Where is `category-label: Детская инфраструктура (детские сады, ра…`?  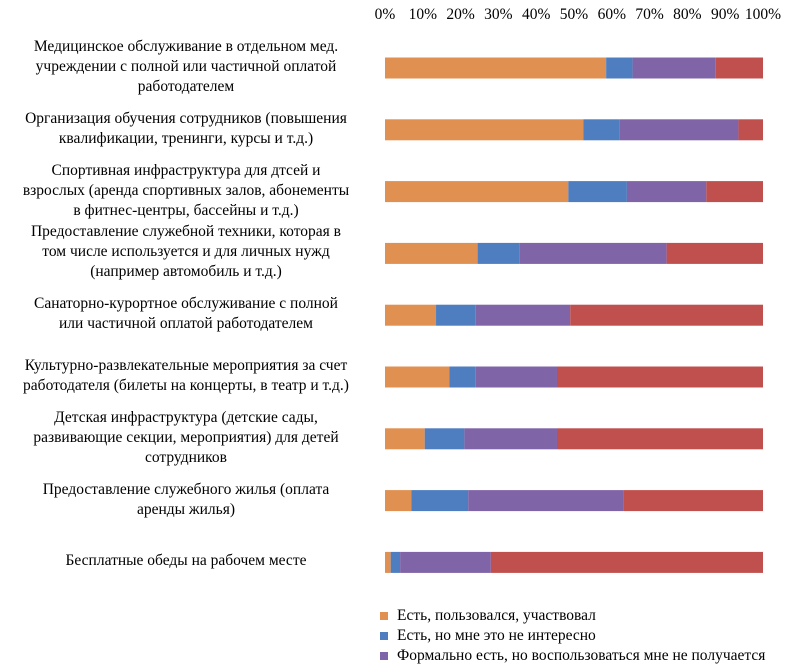 category-label: Детская инфраструктура (детские сады, ра… is located at coordinates (186, 437).